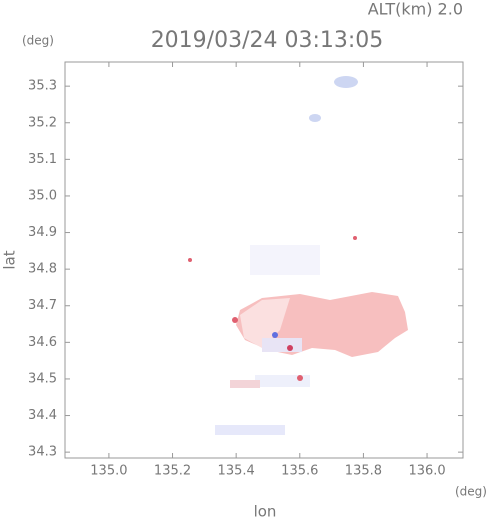 The image size is (491, 521). What do you see at coordinates (267, 40) in the screenshot?
I see `chart-title: 2019/03/24 03:13:05` at bounding box center [267, 40].